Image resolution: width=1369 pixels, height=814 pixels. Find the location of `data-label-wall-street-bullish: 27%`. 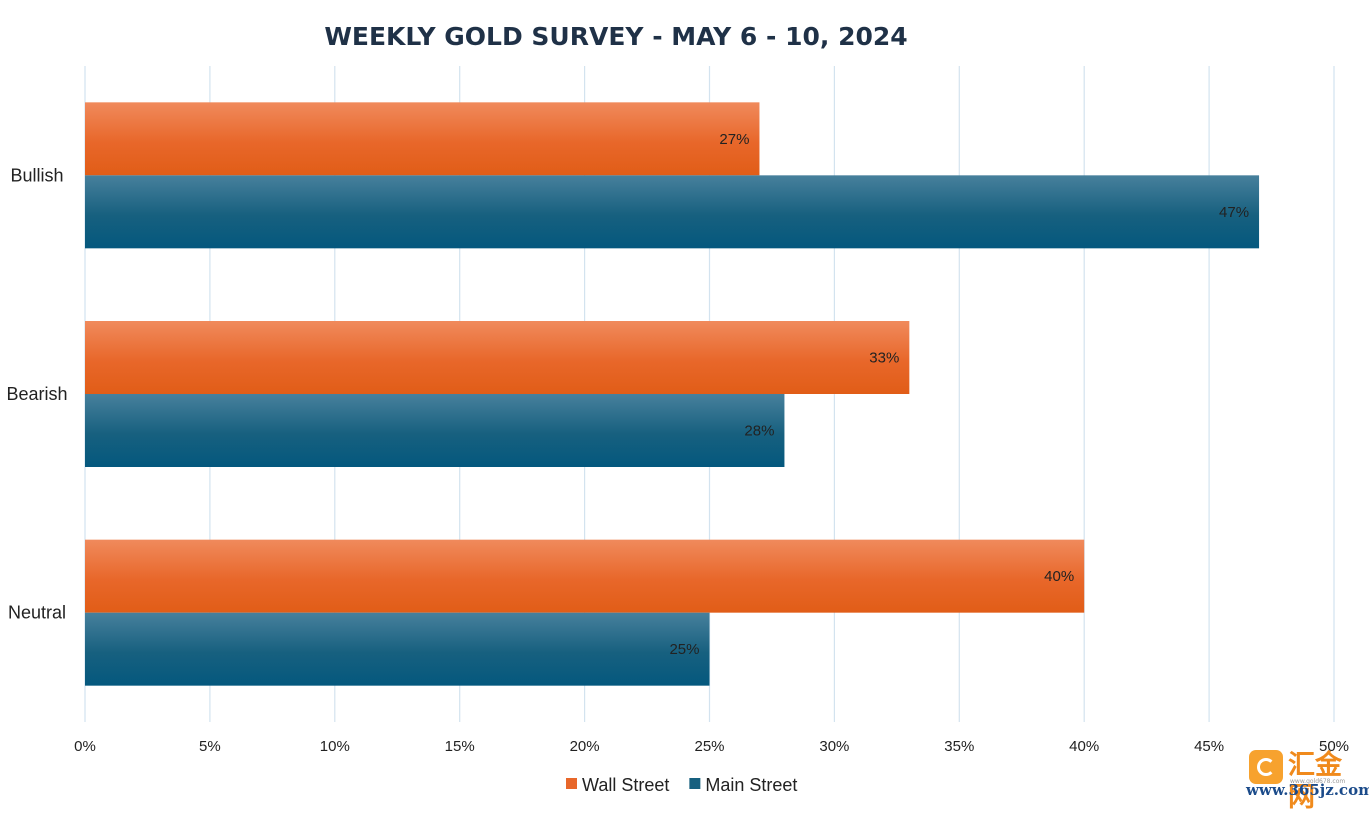

data-label-wall-street-bullish: 27% is located at coordinates (734, 139).